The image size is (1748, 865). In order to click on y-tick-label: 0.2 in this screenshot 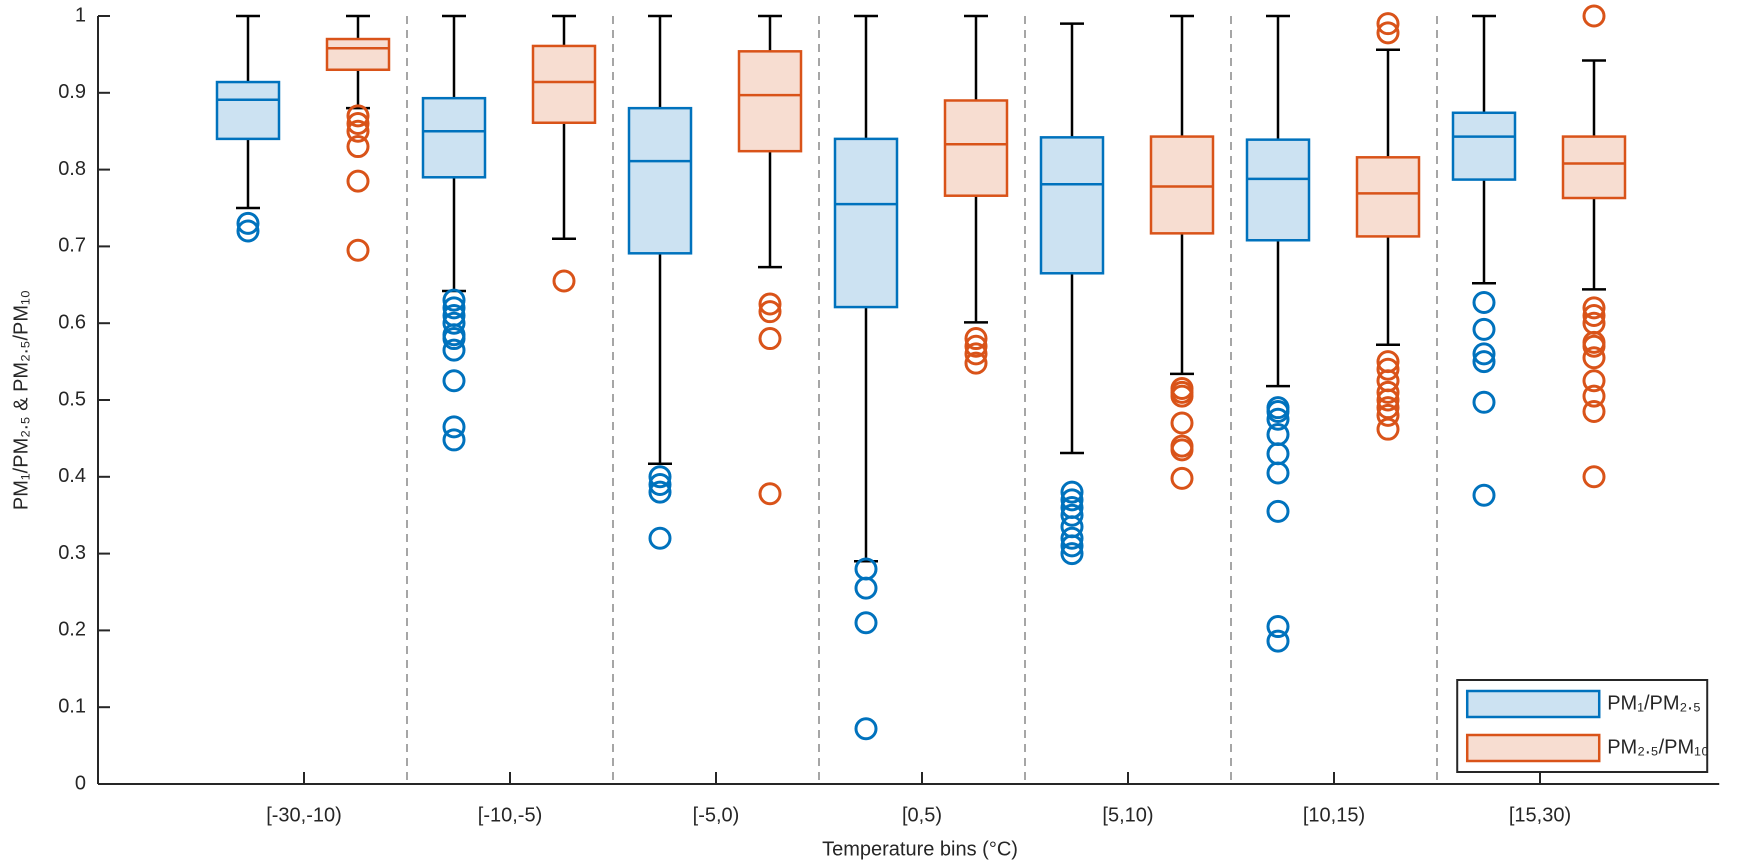, I will do `click(72, 630)`.